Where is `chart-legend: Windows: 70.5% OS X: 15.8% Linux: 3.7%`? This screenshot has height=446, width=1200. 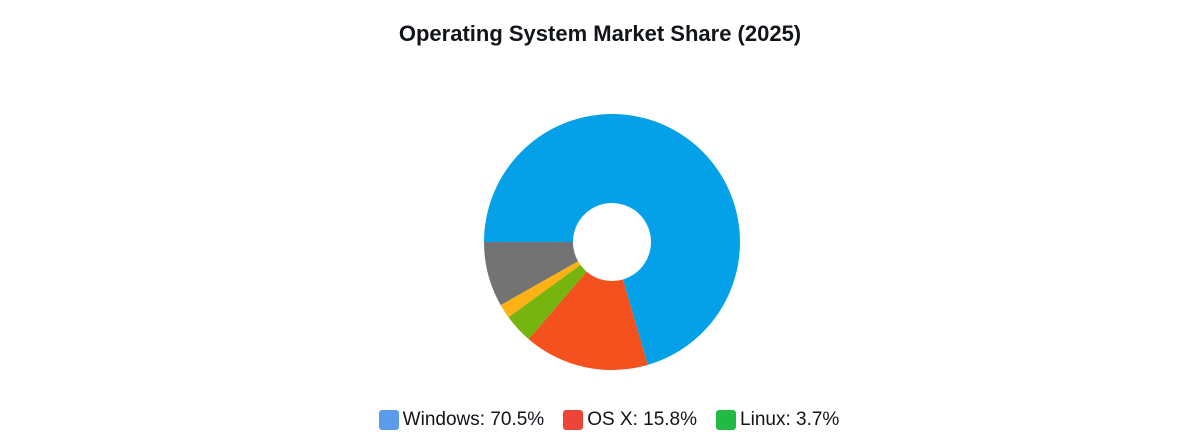 chart-legend: Windows: 70.5% OS X: 15.8% Linux: 3.7% is located at coordinates (604, 419).